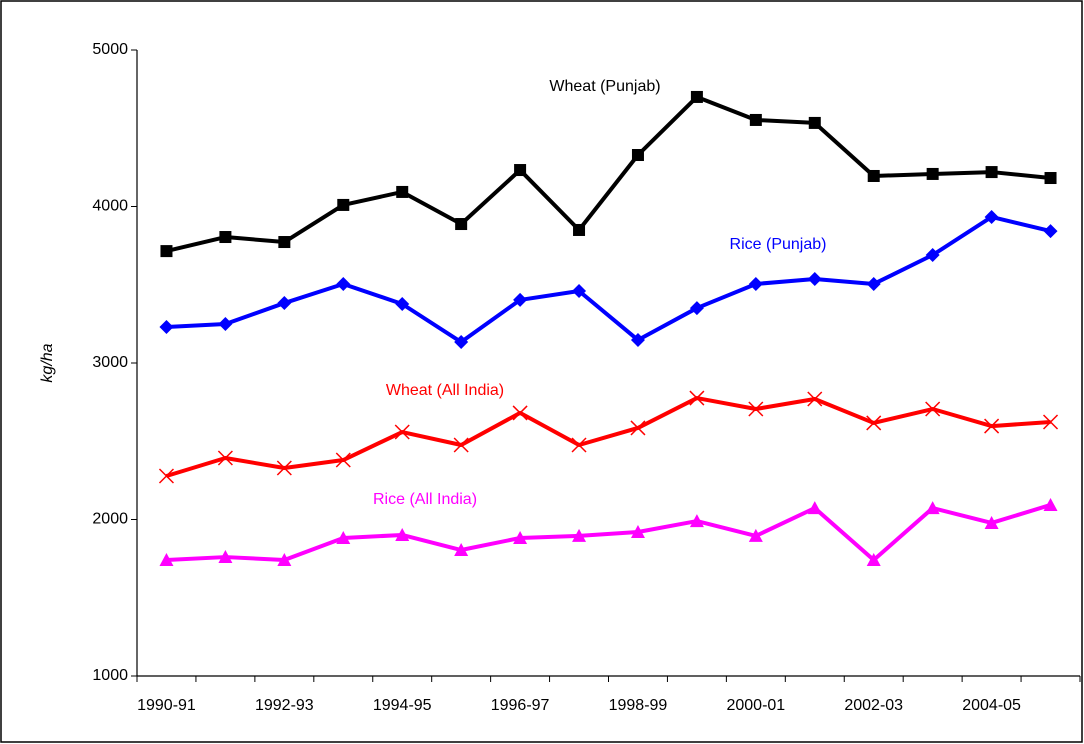  What do you see at coordinates (110, 206) in the screenshot?
I see `y-tick-label: 4000` at bounding box center [110, 206].